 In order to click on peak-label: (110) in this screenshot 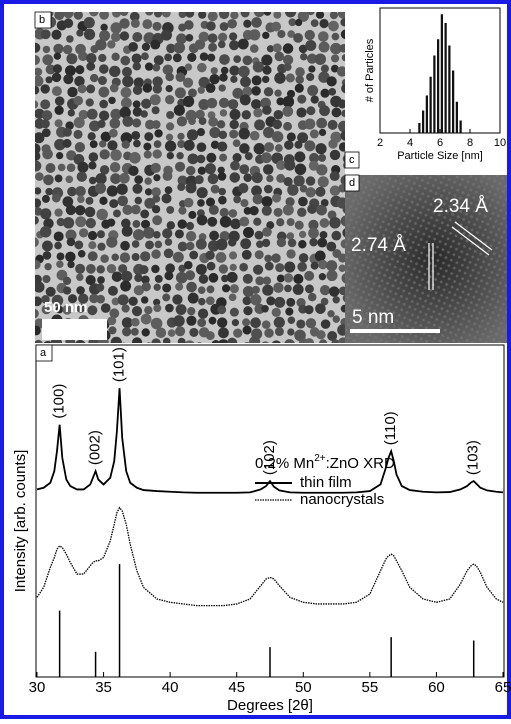, I will do `click(390, 428)`.